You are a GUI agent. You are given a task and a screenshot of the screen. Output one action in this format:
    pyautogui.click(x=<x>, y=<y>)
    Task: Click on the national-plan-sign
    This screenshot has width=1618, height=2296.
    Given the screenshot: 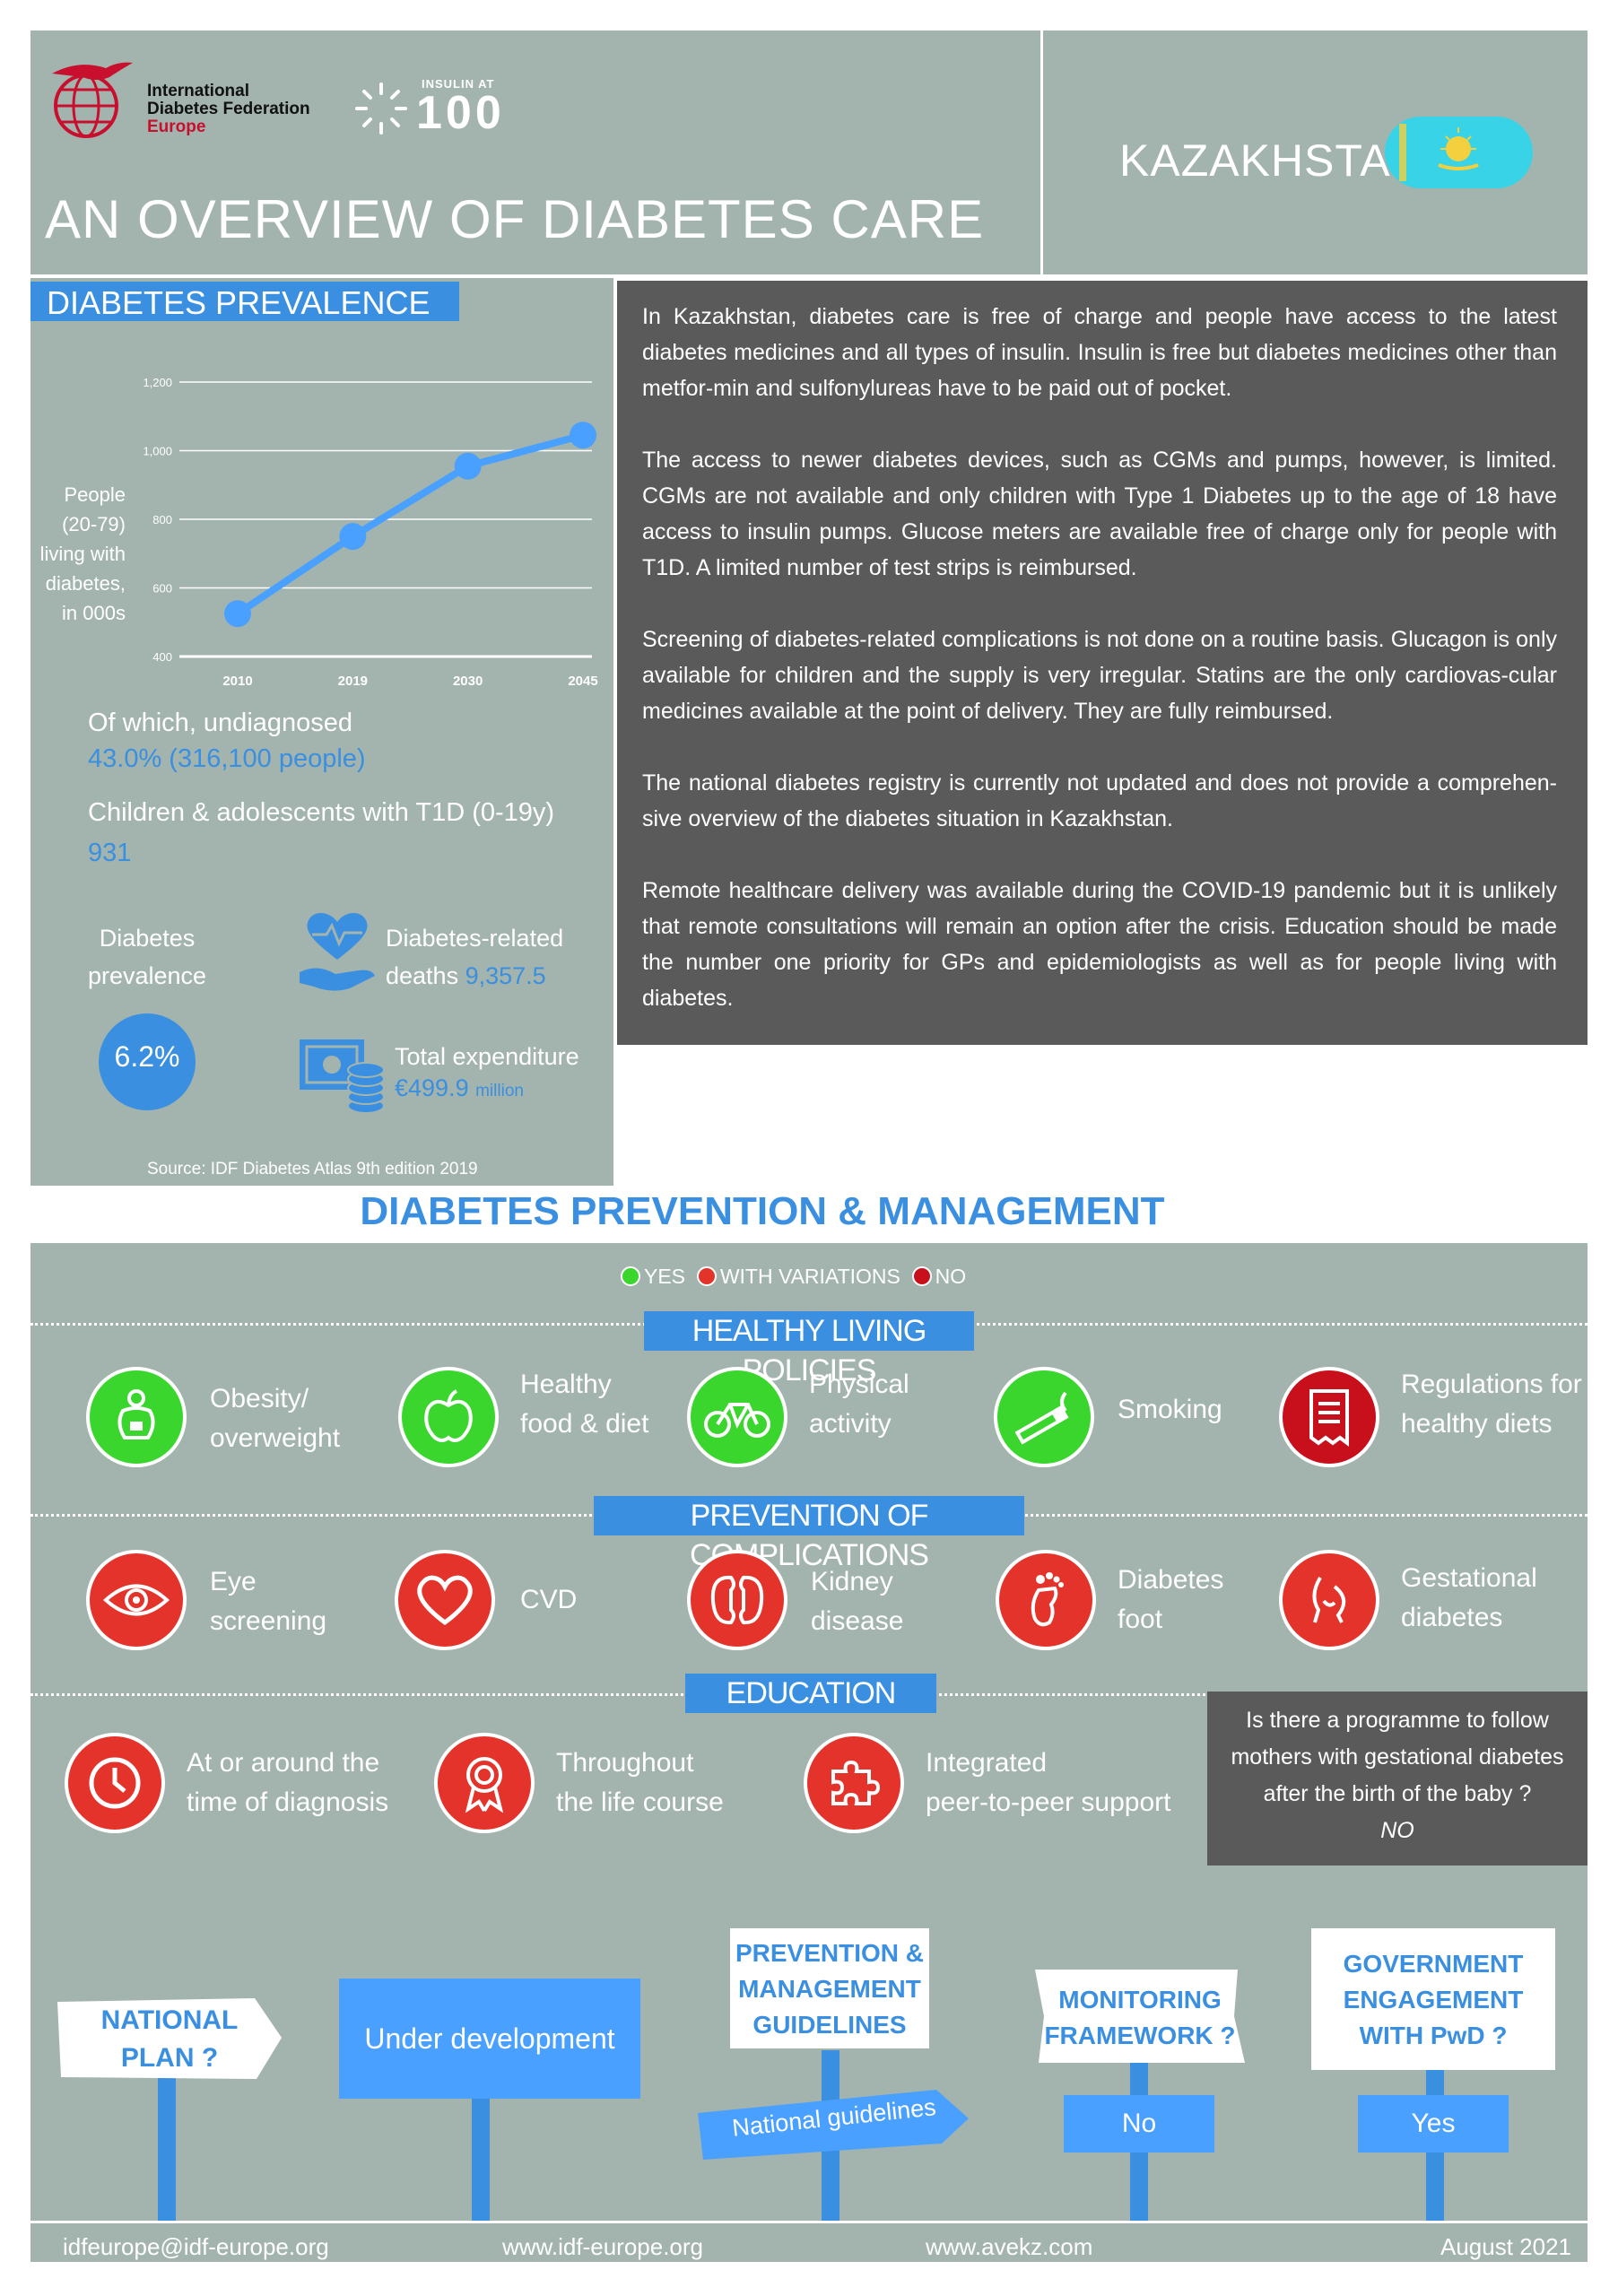 What is the action you would take?
    pyautogui.click(x=169, y=2038)
    